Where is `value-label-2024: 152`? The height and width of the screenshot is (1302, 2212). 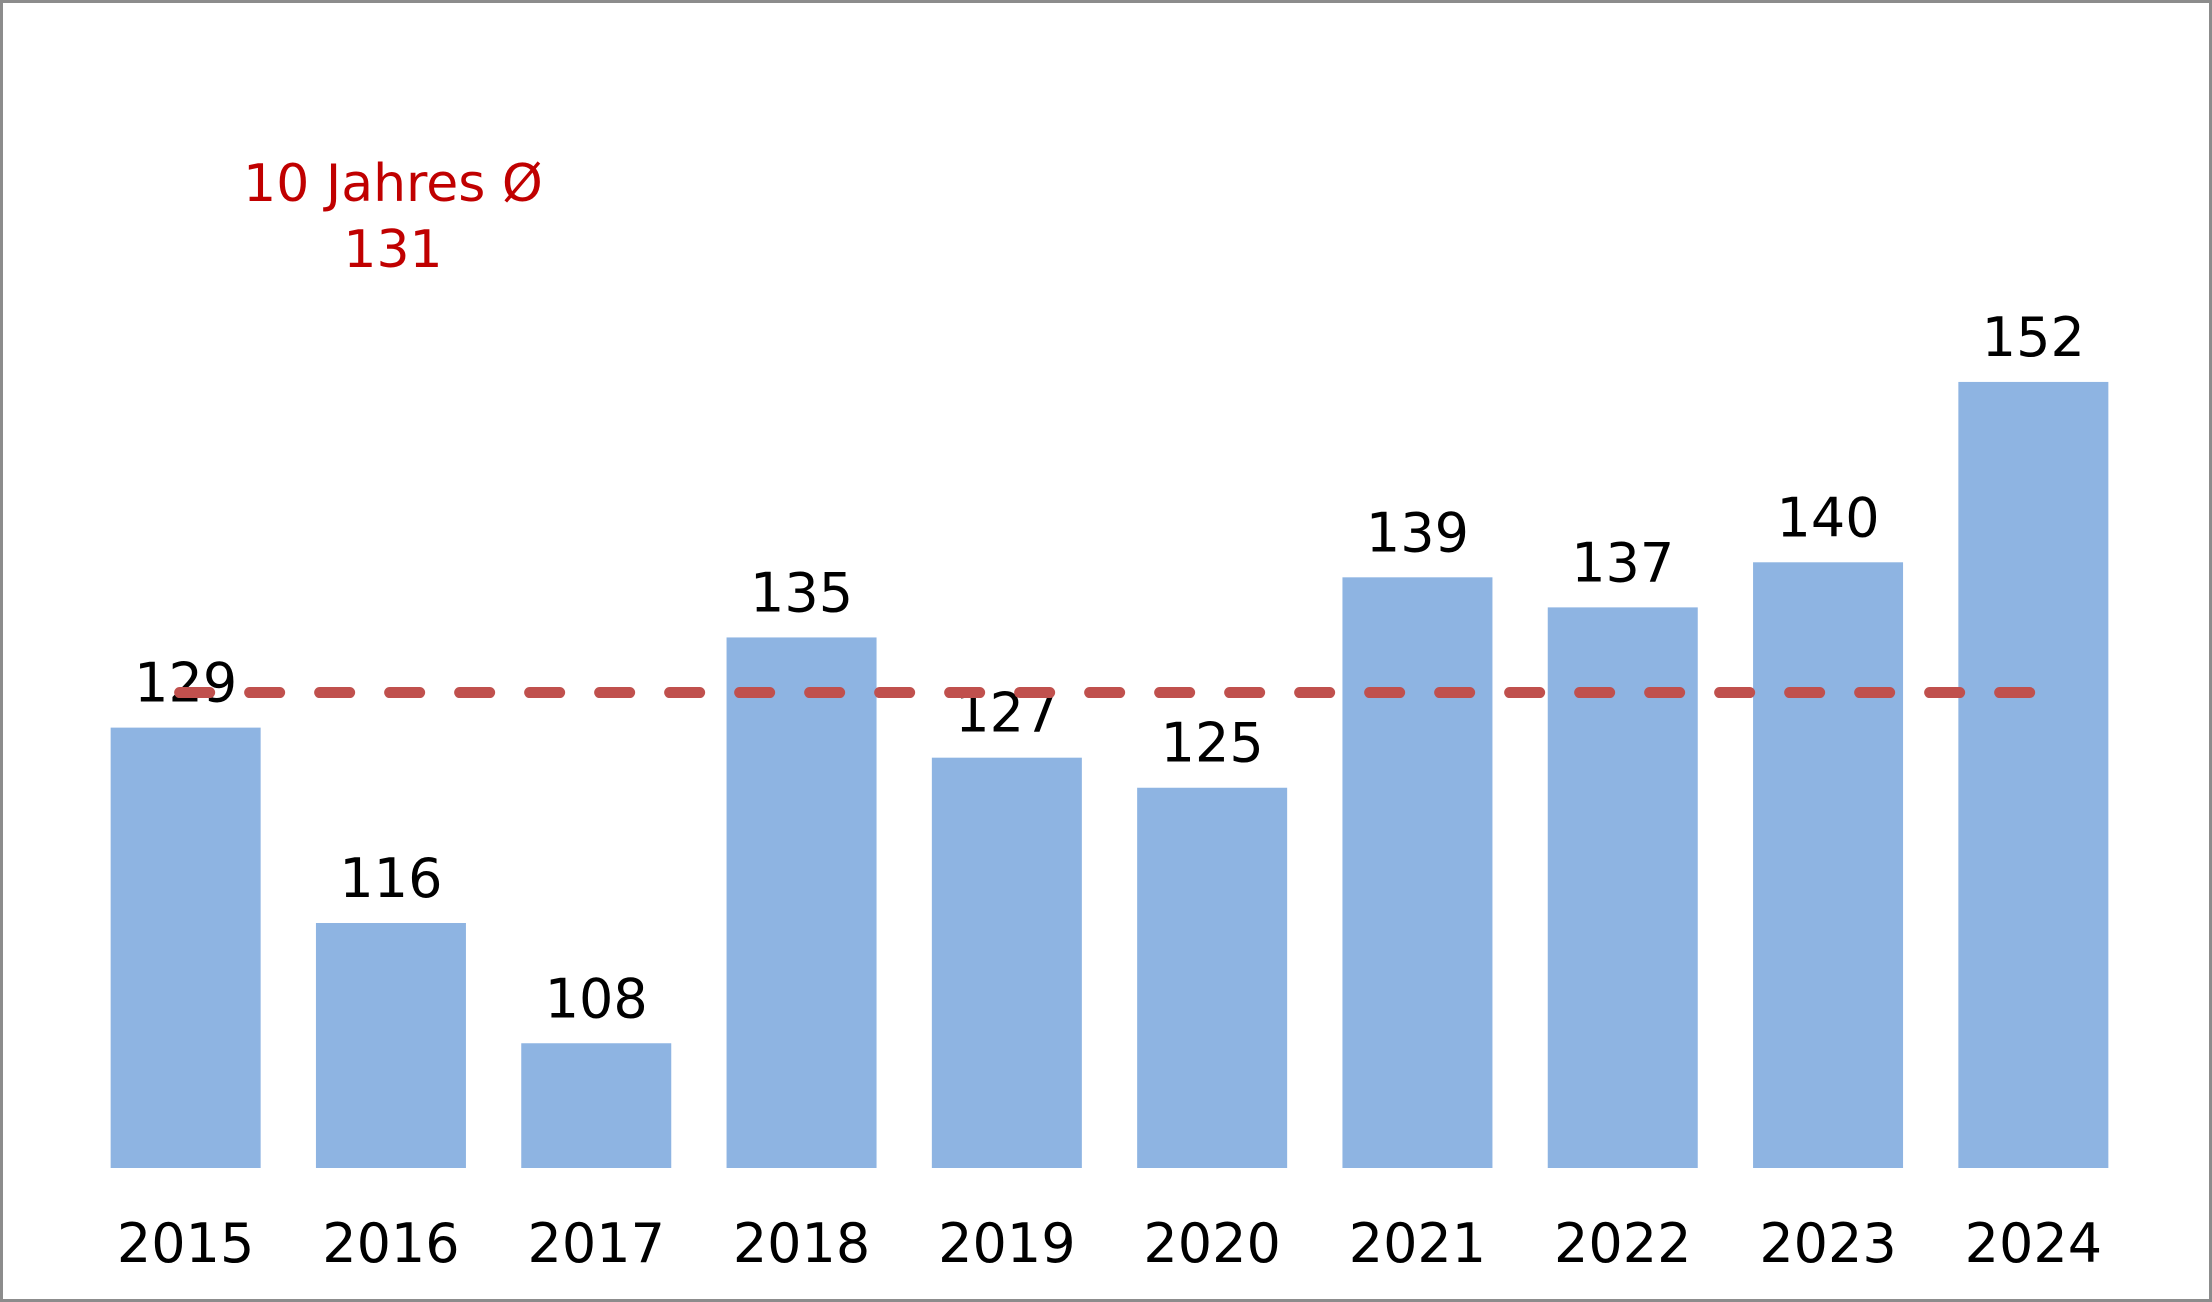 value-label-2024: 152 is located at coordinates (2033, 337).